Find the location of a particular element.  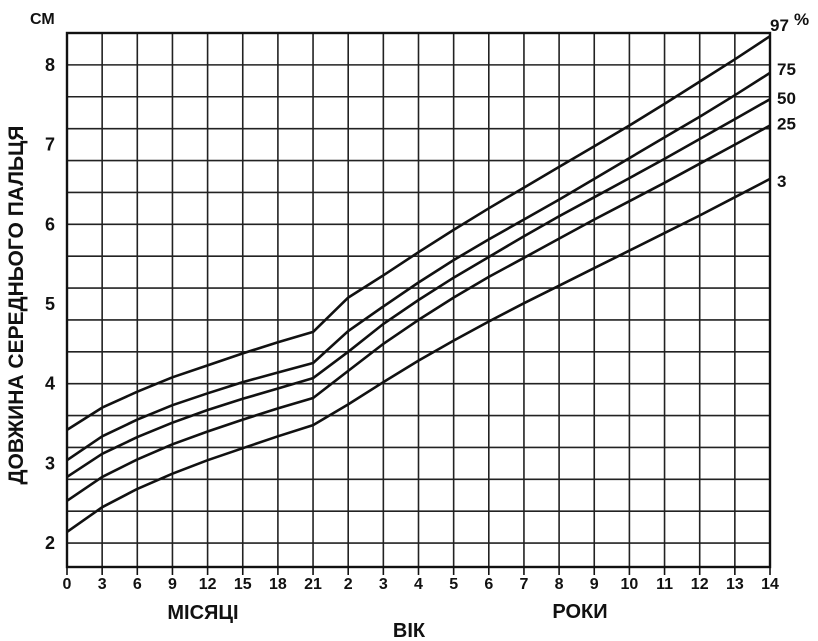

x-tick-labels: 0 3 6 9 12 15 18 21 2 3 4 5 6 7 8 9 10 11 12 13 14 is located at coordinates (421, 584).